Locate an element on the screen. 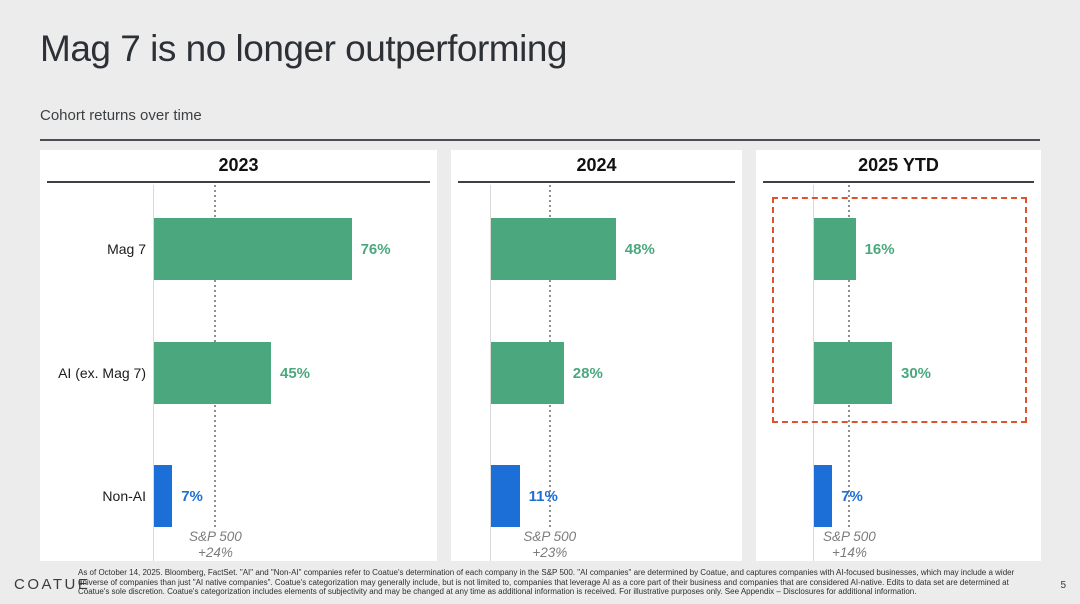  highlight-dashed-box is located at coordinates (899, 310).